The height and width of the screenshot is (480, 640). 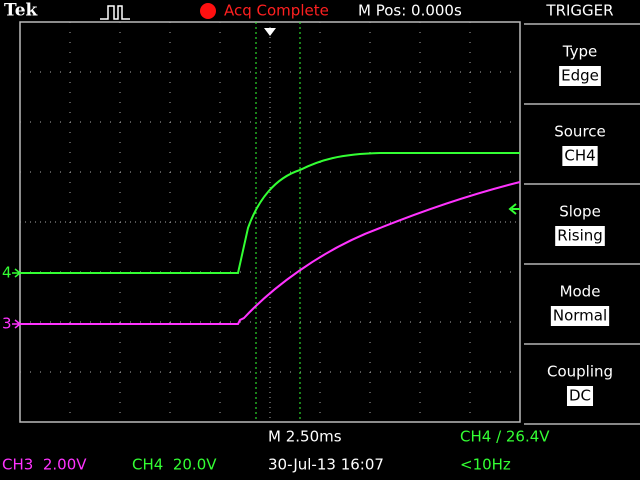 I want to click on frequency: <10Hz, so click(x=485, y=465).